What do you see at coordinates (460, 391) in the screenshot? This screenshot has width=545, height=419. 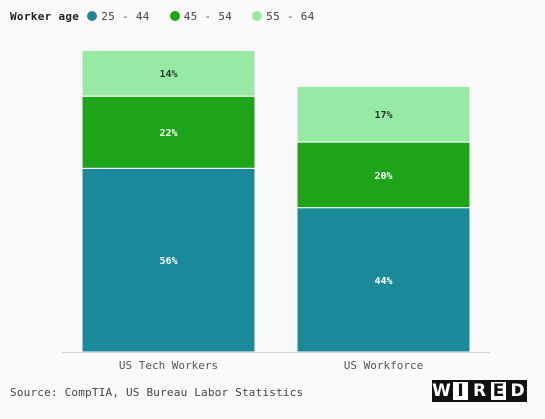 I see `logo-letter: I` at bounding box center [460, 391].